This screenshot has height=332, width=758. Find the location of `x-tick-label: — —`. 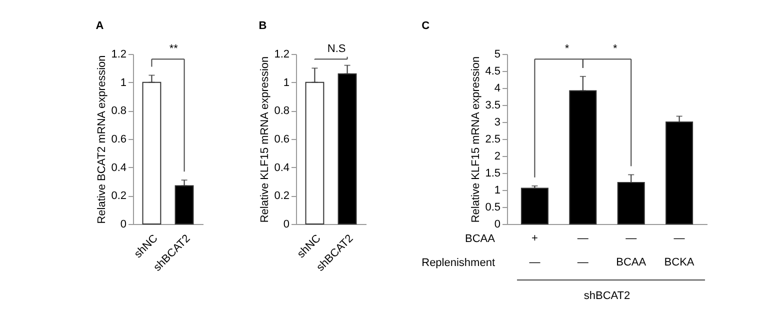

x-tick-label: — — is located at coordinates (582, 250).